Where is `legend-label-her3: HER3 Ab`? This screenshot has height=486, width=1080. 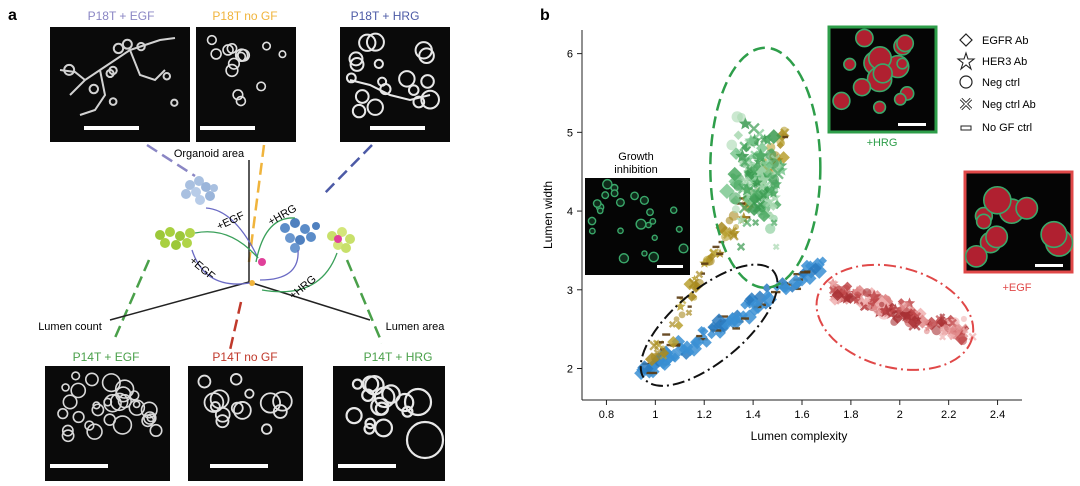 legend-label-her3: HER3 Ab is located at coordinates (1004, 62).